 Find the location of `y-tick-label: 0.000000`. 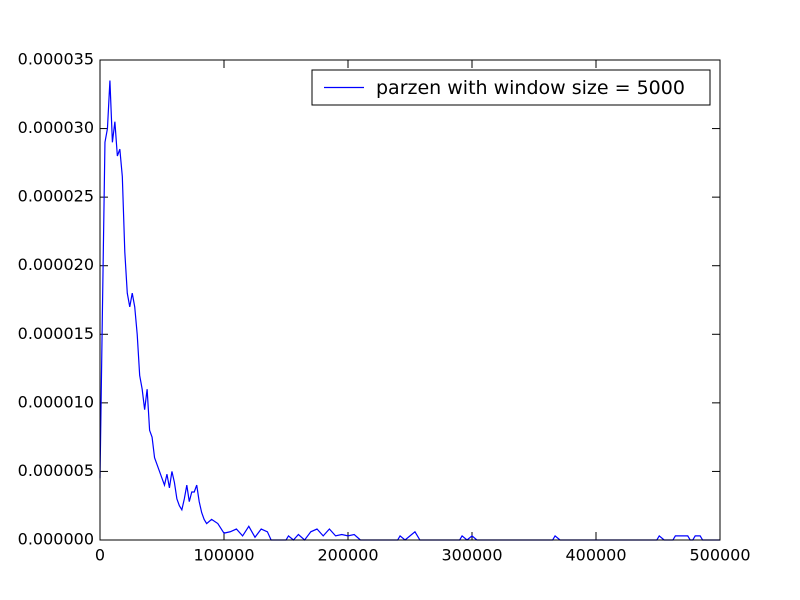

y-tick-label: 0.000000 is located at coordinates (56, 539).